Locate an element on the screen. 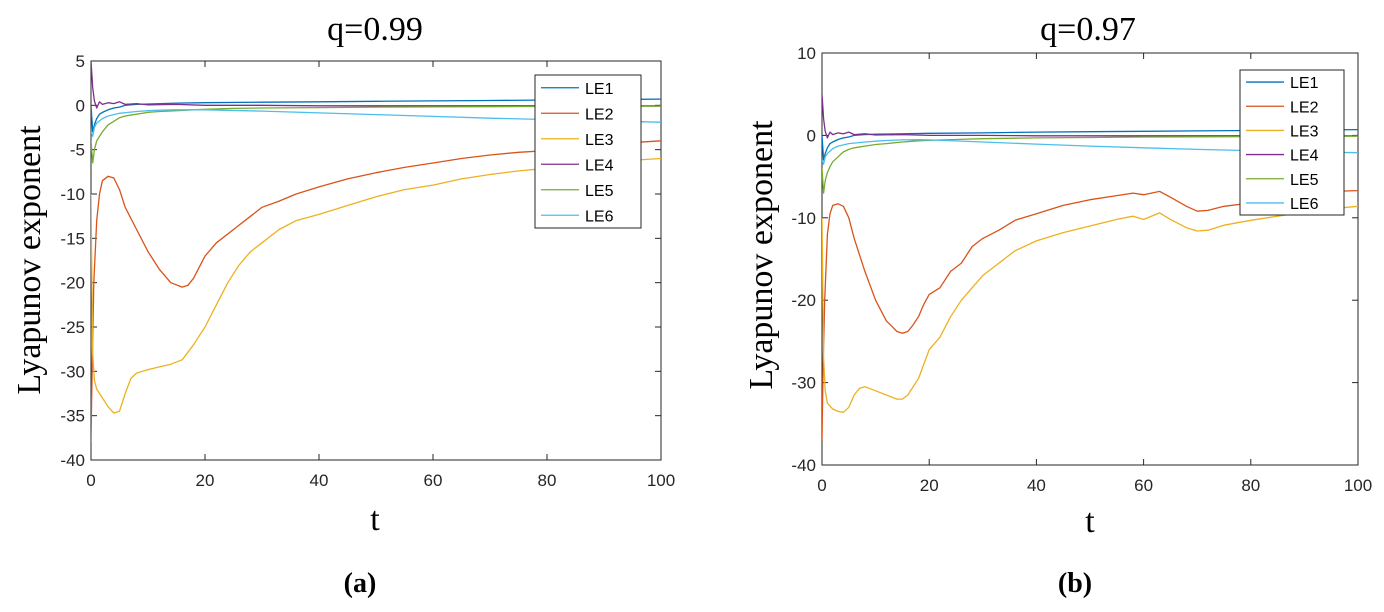 The width and height of the screenshot is (1384, 612). y-axis-label-b: Lyapunov exponent is located at coordinates (761, 255).